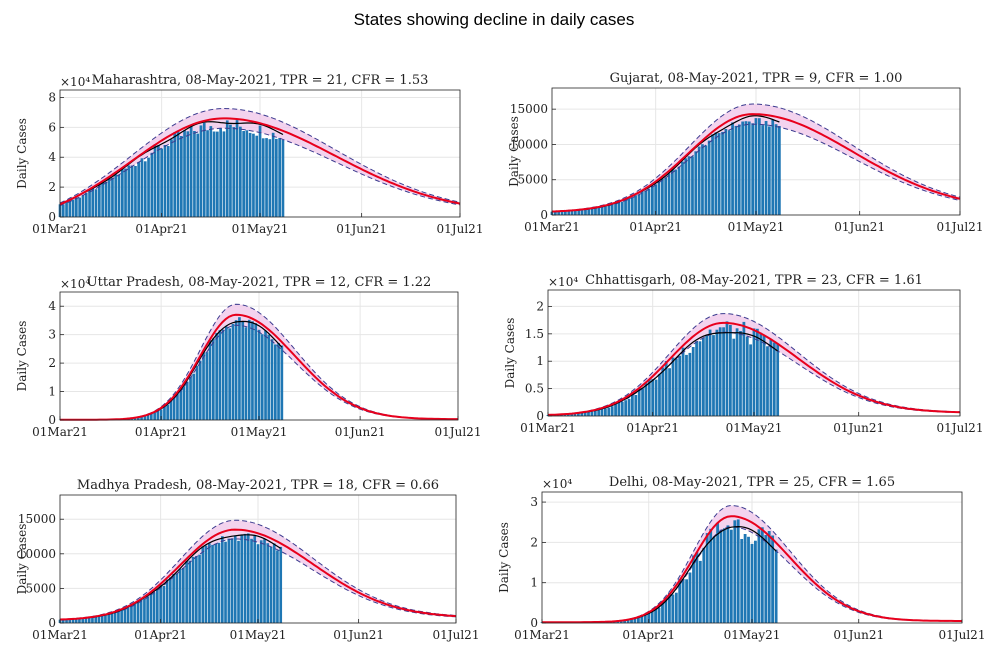  Describe the element at coordinates (540, 416) in the screenshot. I see `y-tick-label: 0` at that location.